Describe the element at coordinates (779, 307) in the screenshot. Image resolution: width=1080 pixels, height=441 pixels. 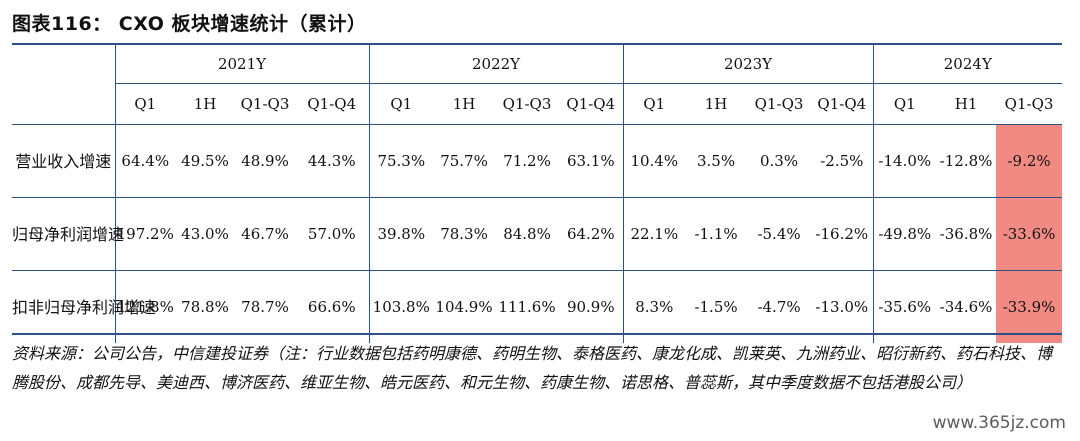
I see `table-cell: -4.7%` at that location.